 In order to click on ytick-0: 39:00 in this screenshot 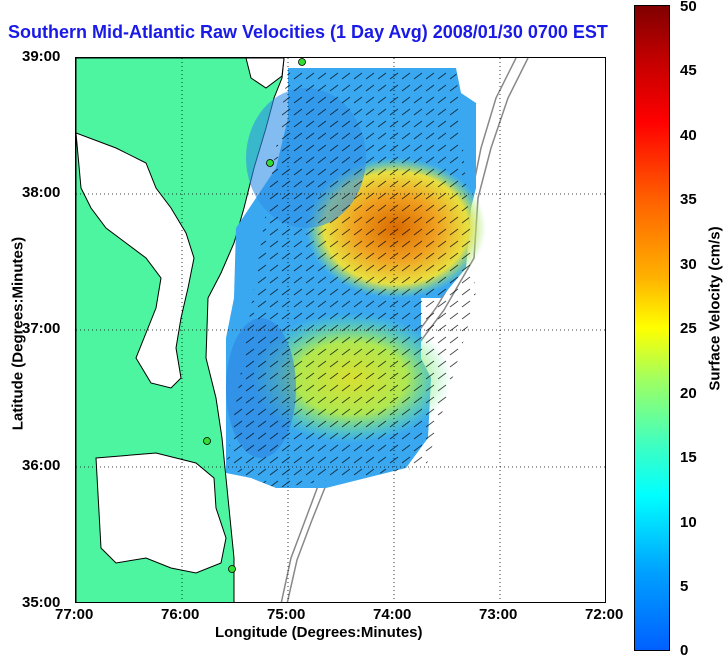, I will do `click(41, 56)`.